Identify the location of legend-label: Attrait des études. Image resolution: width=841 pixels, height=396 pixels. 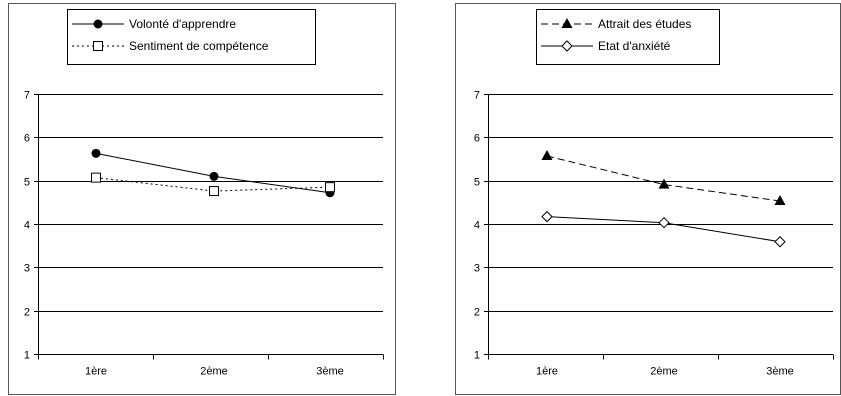
(644, 24).